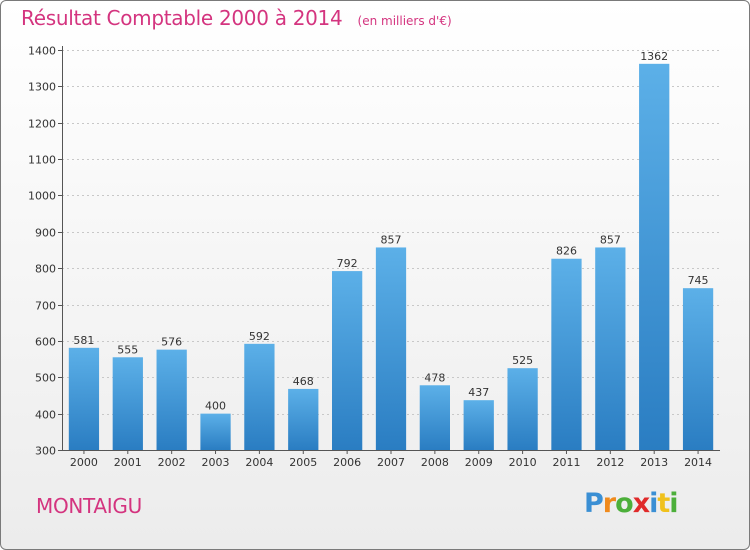 The height and width of the screenshot is (550, 750). What do you see at coordinates (128, 462) in the screenshot?
I see `x-tick-label-2001: 2001` at bounding box center [128, 462].